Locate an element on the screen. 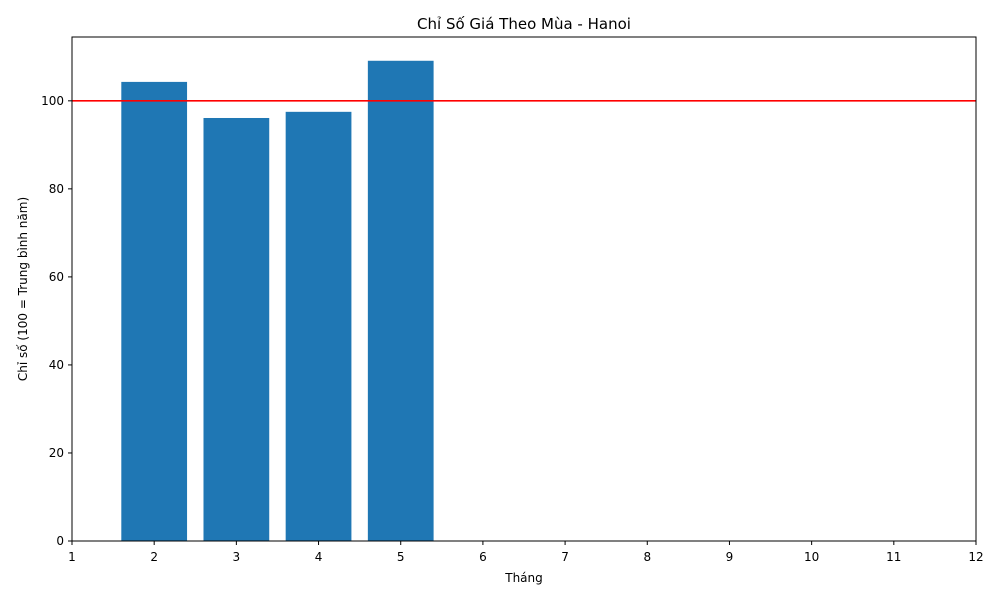 This screenshot has width=1000, height=600. y-tick-label: 0 is located at coordinates (60, 541).